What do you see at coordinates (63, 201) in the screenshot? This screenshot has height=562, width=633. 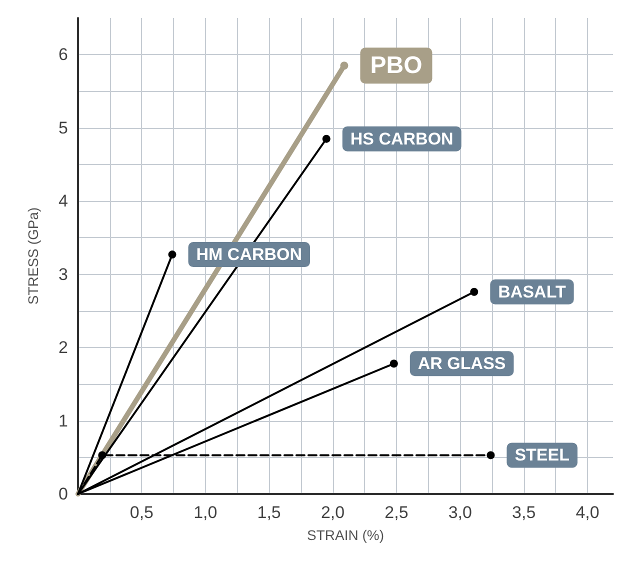 I see `y-tick-label: 4` at bounding box center [63, 201].